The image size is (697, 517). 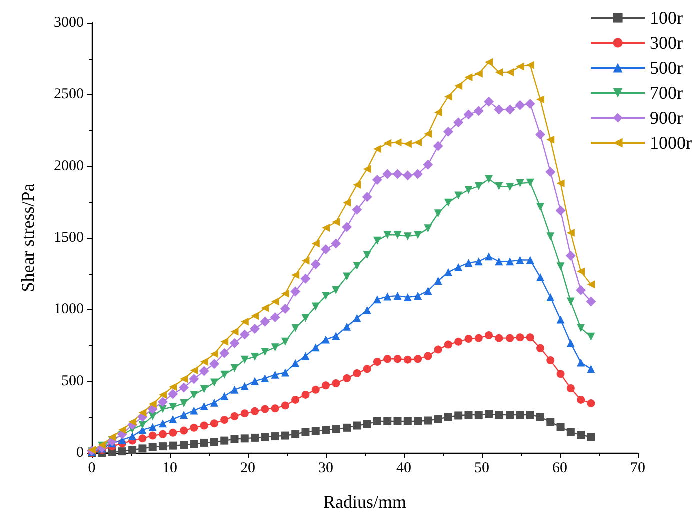 What do you see at coordinates (365, 502) in the screenshot?
I see `x-axis-title: Radius/mm` at bounding box center [365, 502].